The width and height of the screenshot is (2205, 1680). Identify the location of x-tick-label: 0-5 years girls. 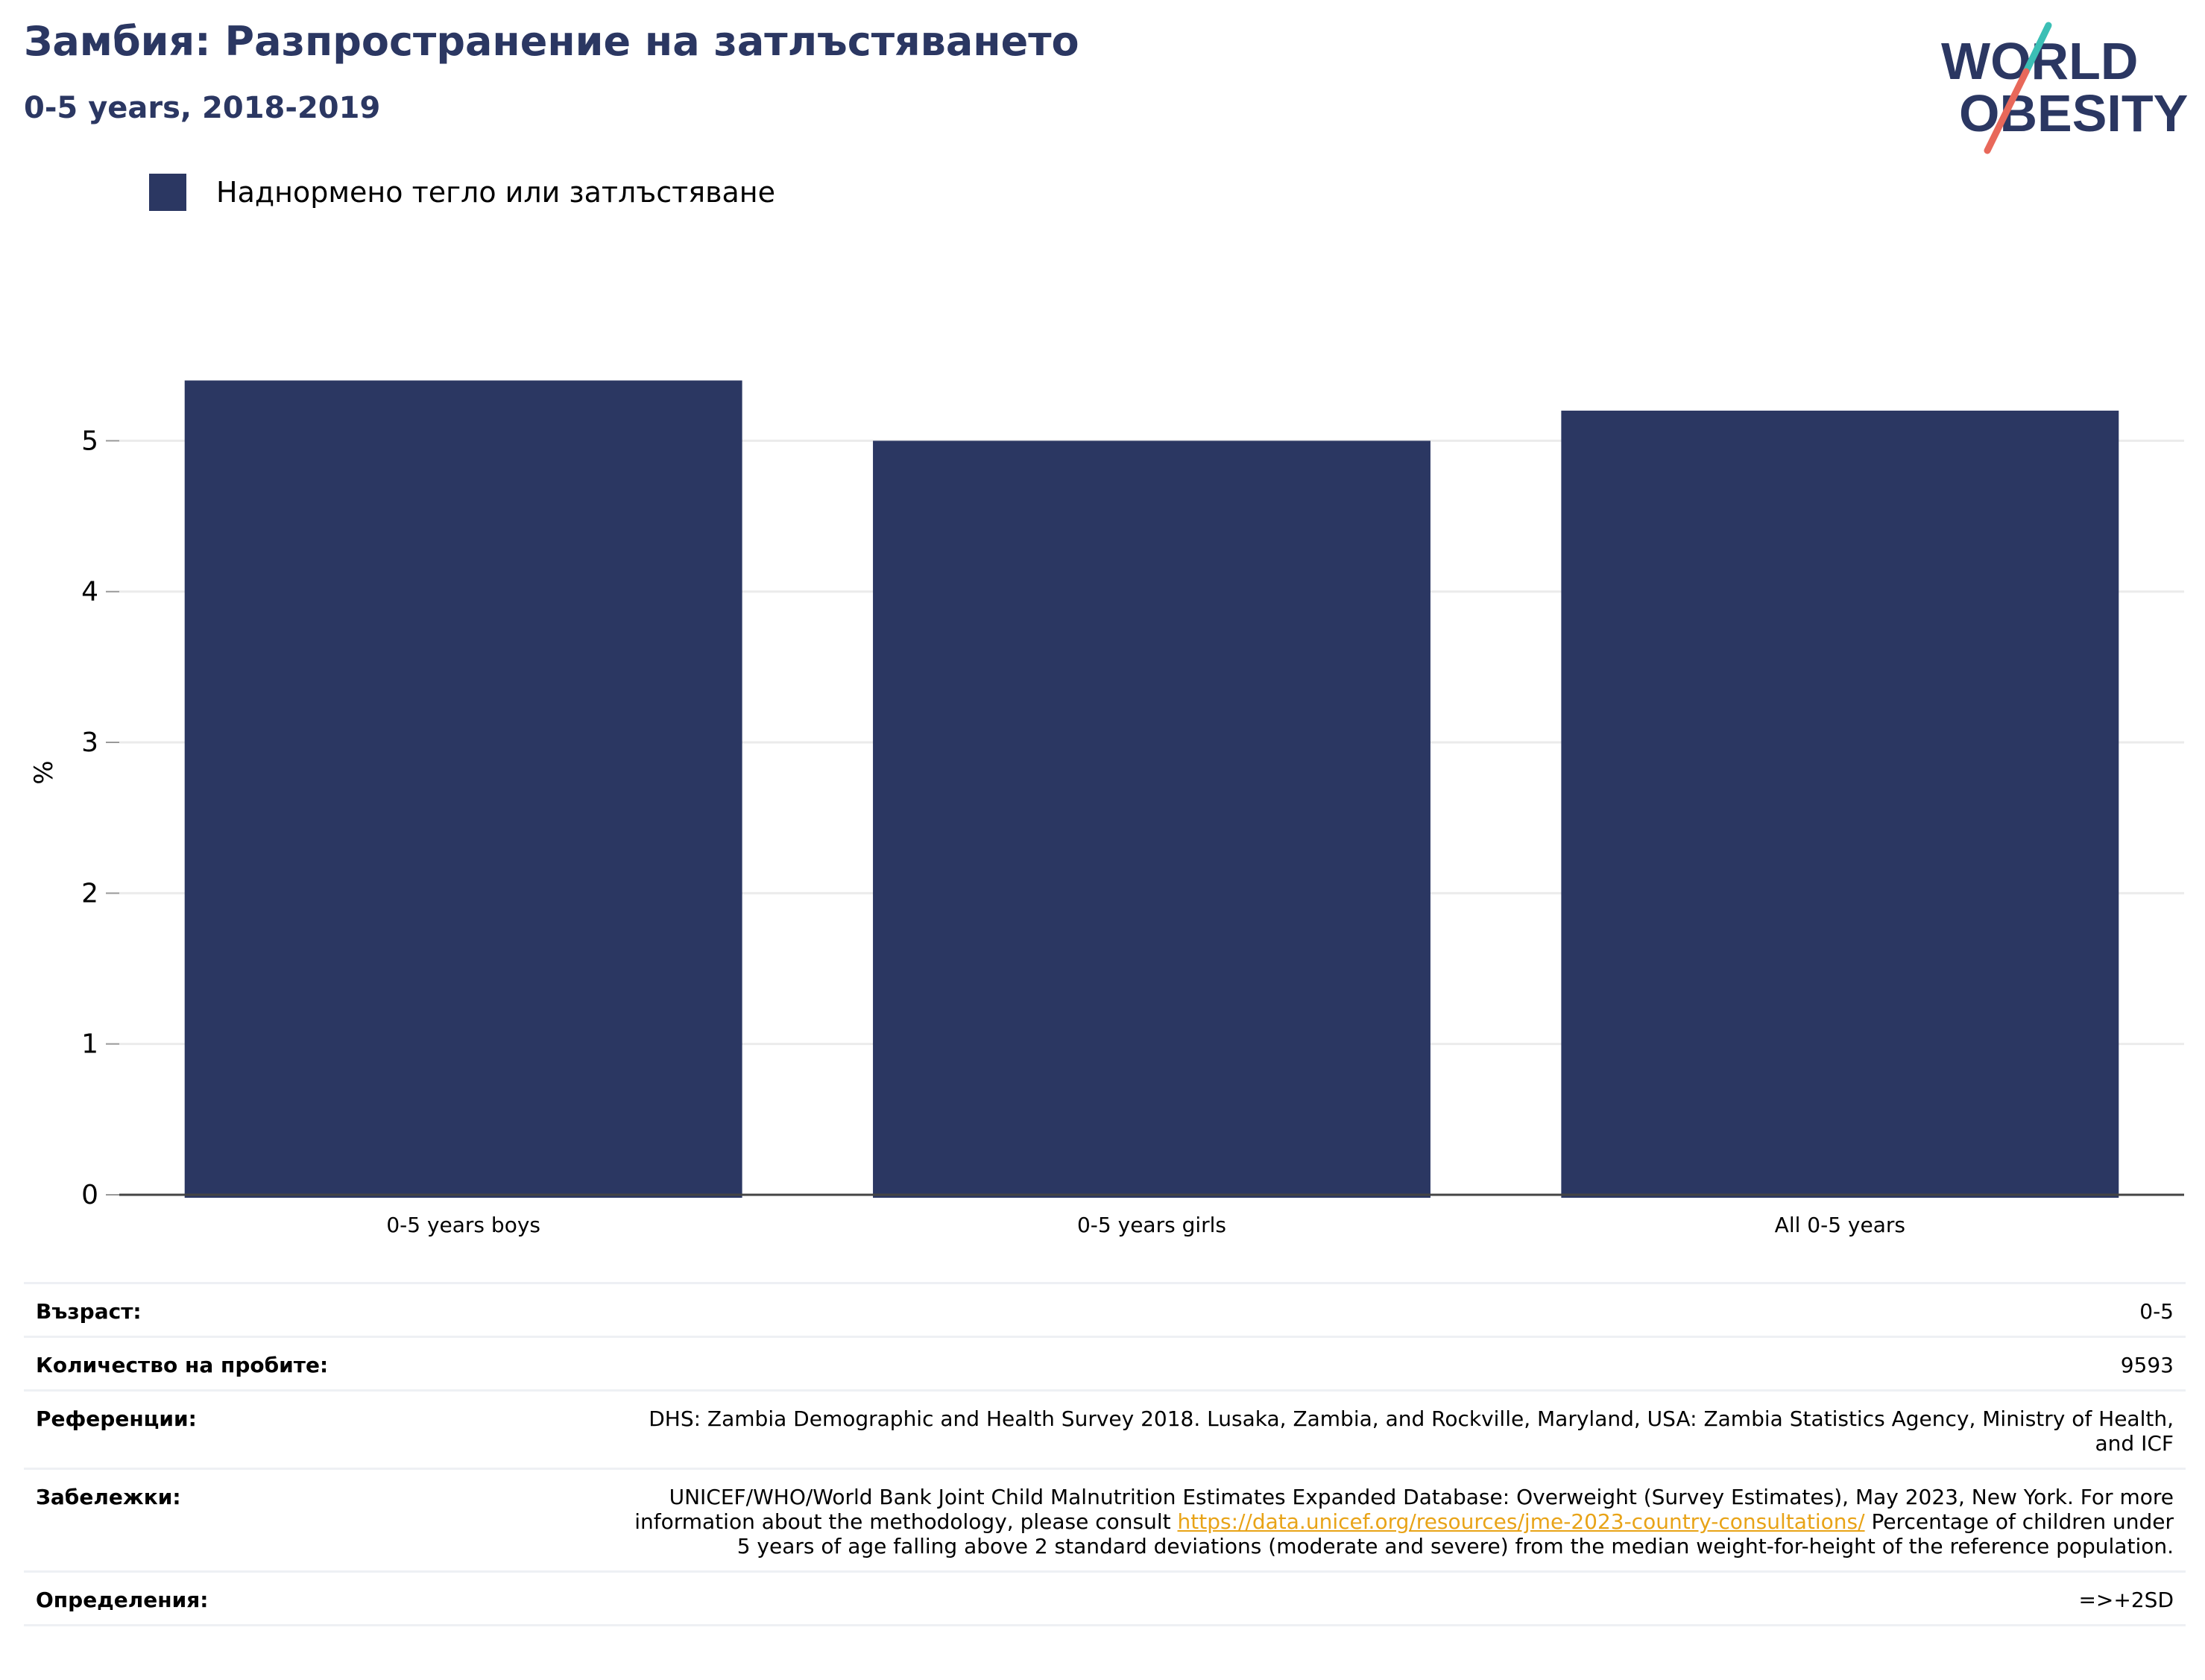
(1151, 1225).